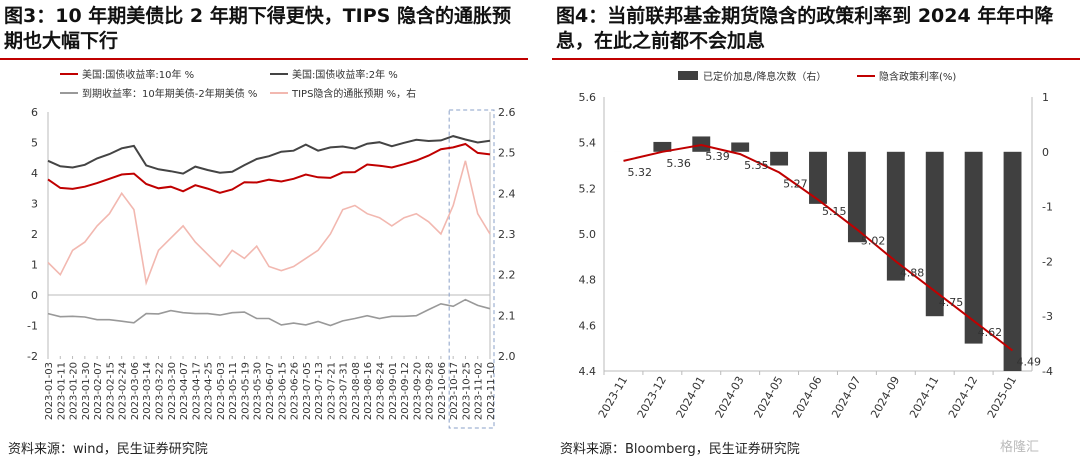 The height and width of the screenshot is (461, 1080). What do you see at coordinates (507, 193) in the screenshot?
I see `right-y-tick-label: 2.4` at bounding box center [507, 193].